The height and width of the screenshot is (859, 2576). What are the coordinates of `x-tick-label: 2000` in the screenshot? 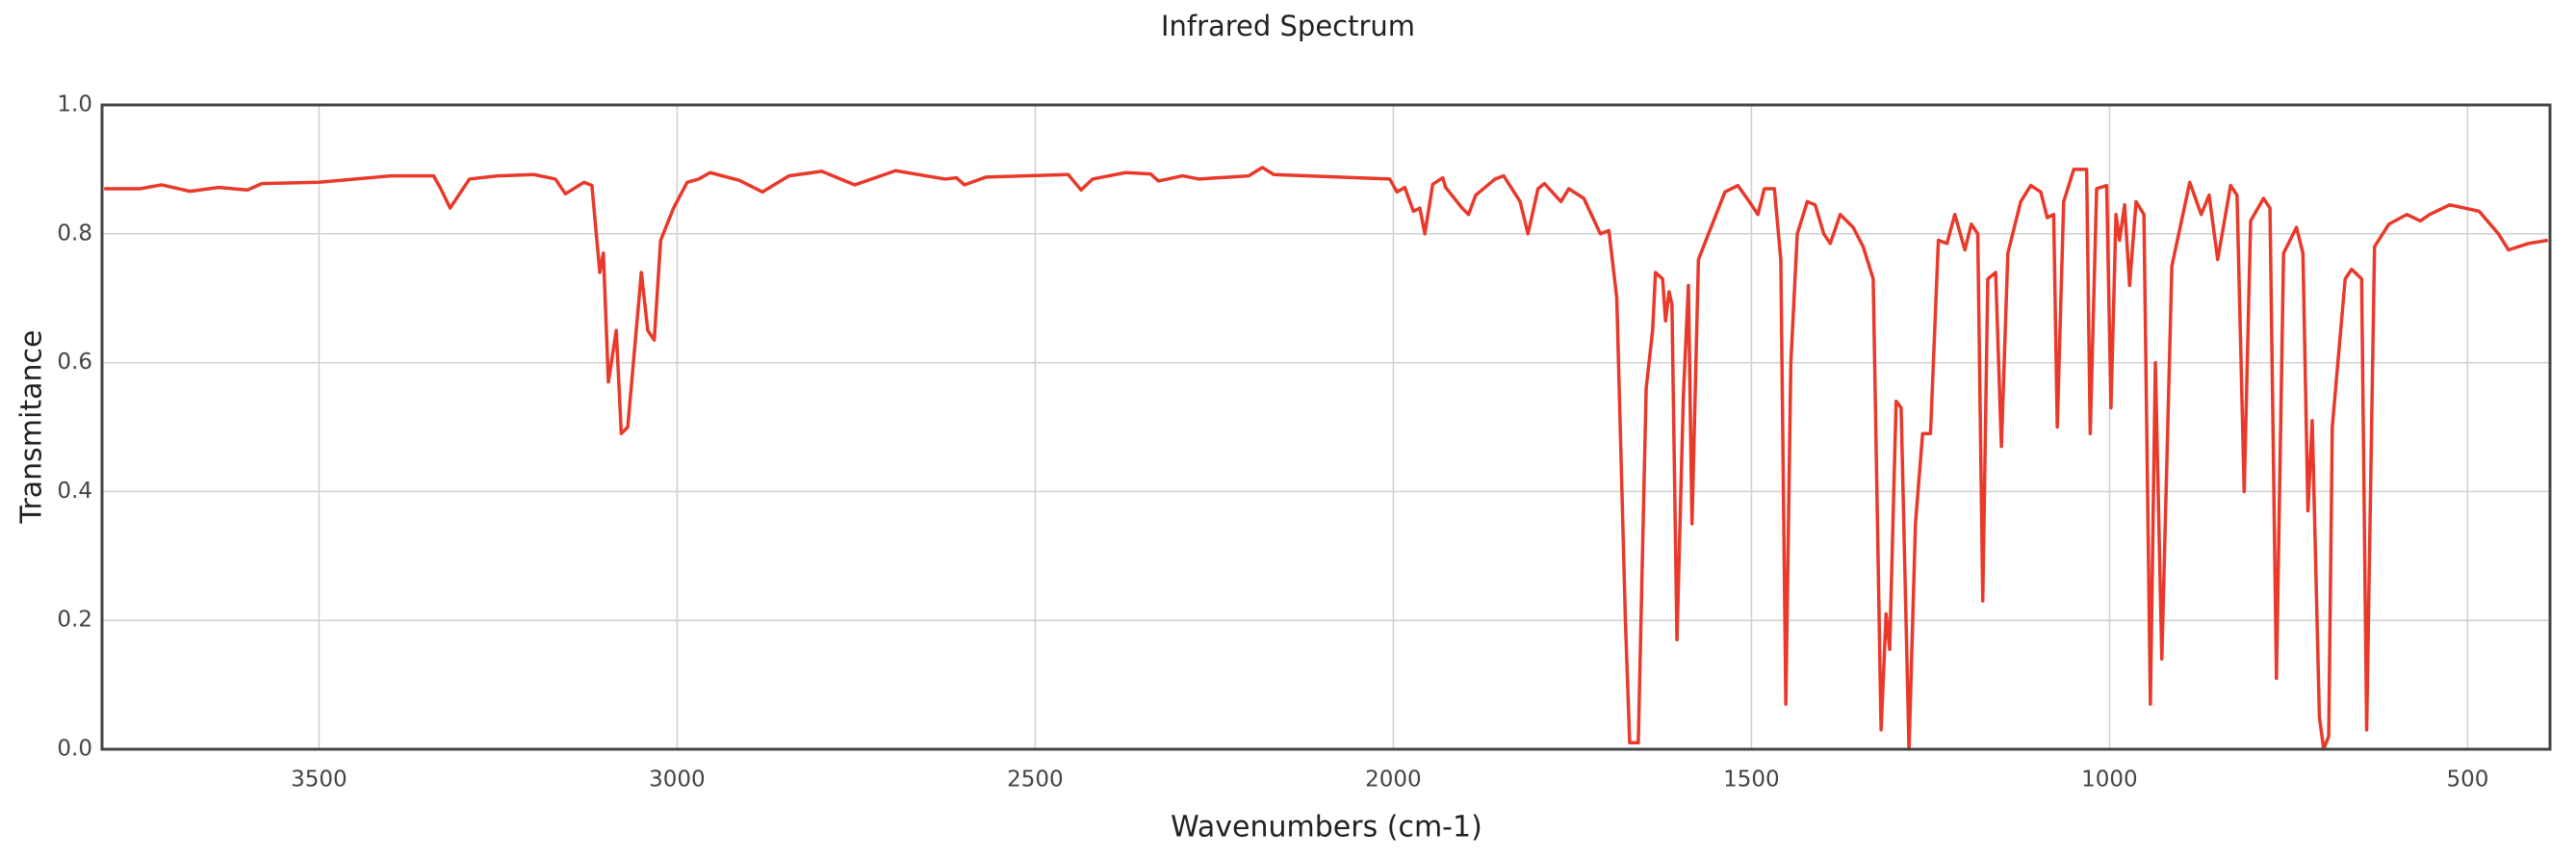 It's located at (1393, 780).